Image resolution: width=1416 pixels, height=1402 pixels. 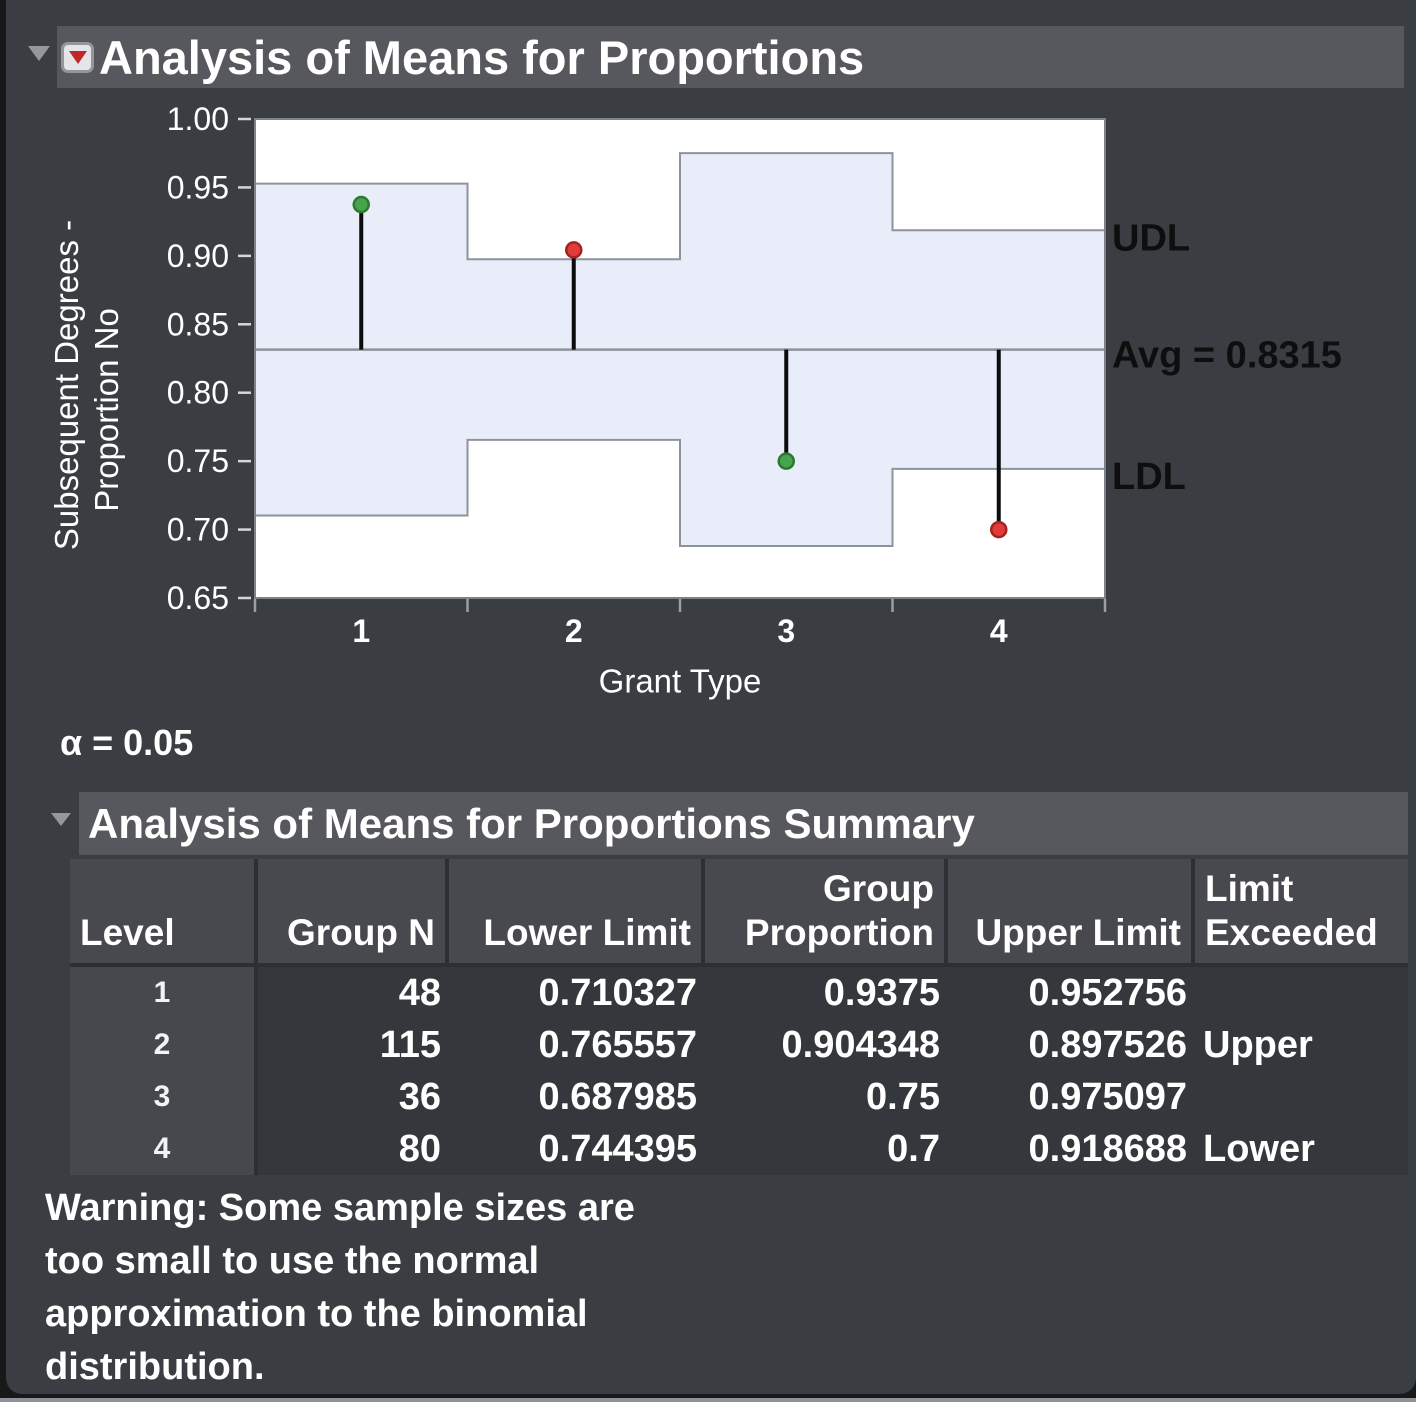 I want to click on table-cell: 0.975097, so click(x=1108, y=1097).